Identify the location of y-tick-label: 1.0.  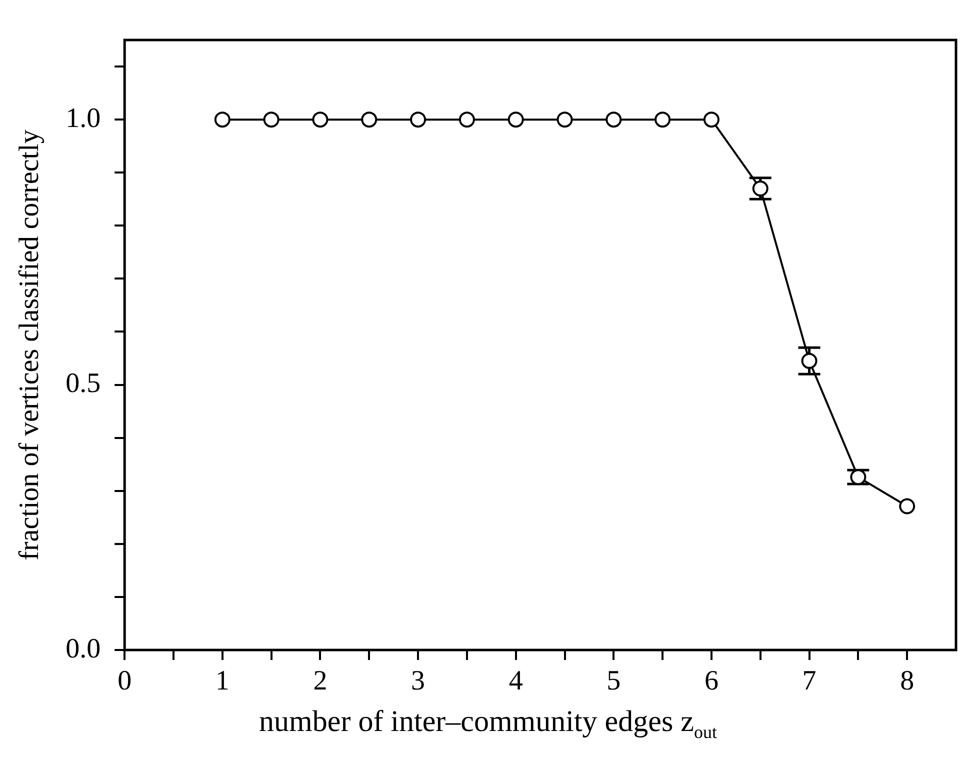
(83, 118).